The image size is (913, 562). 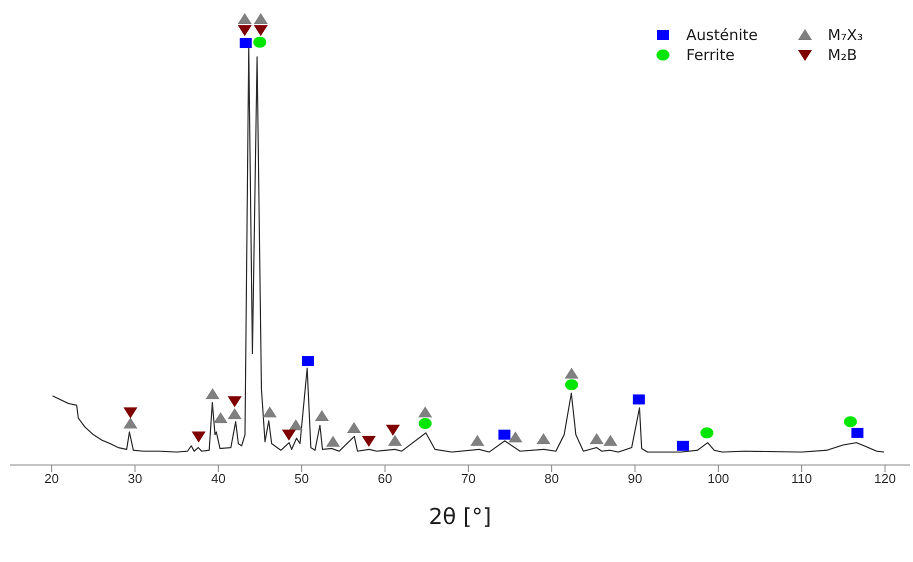 I want to click on x-tick-label: 100, so click(x=718, y=478).